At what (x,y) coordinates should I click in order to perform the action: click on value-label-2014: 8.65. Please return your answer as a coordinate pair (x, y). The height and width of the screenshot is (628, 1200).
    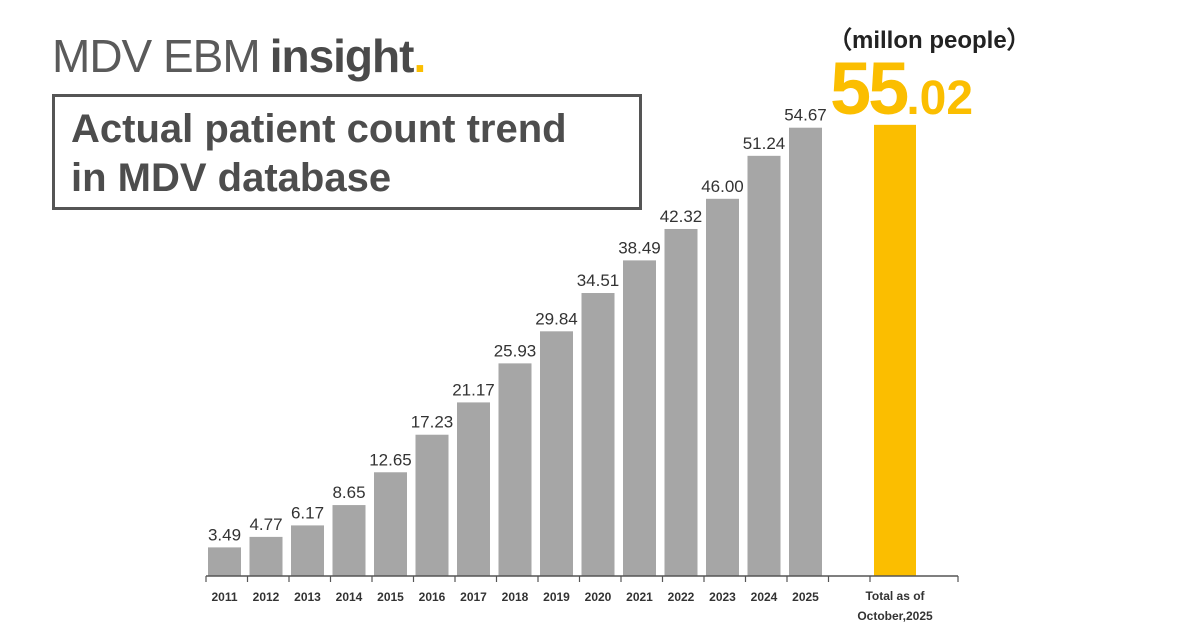
    Looking at the image, I should click on (348, 492).